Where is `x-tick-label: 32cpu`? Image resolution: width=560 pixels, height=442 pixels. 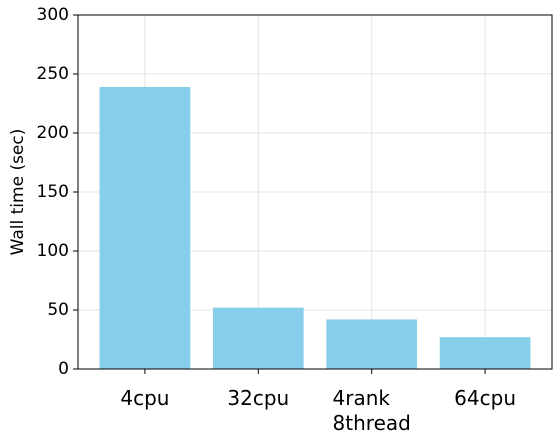 x-tick-label: 32cpu is located at coordinates (258, 398).